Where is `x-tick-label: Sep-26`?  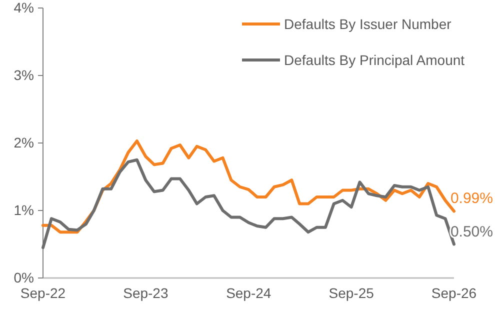
x-tick-label: Sep-26 is located at coordinates (454, 292).